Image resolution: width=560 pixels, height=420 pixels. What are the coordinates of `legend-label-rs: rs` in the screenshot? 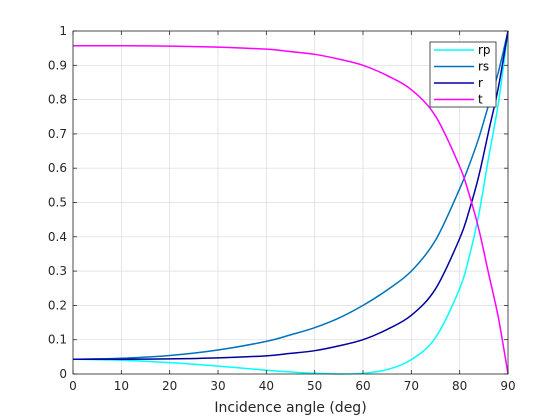 It's located at (483, 67).